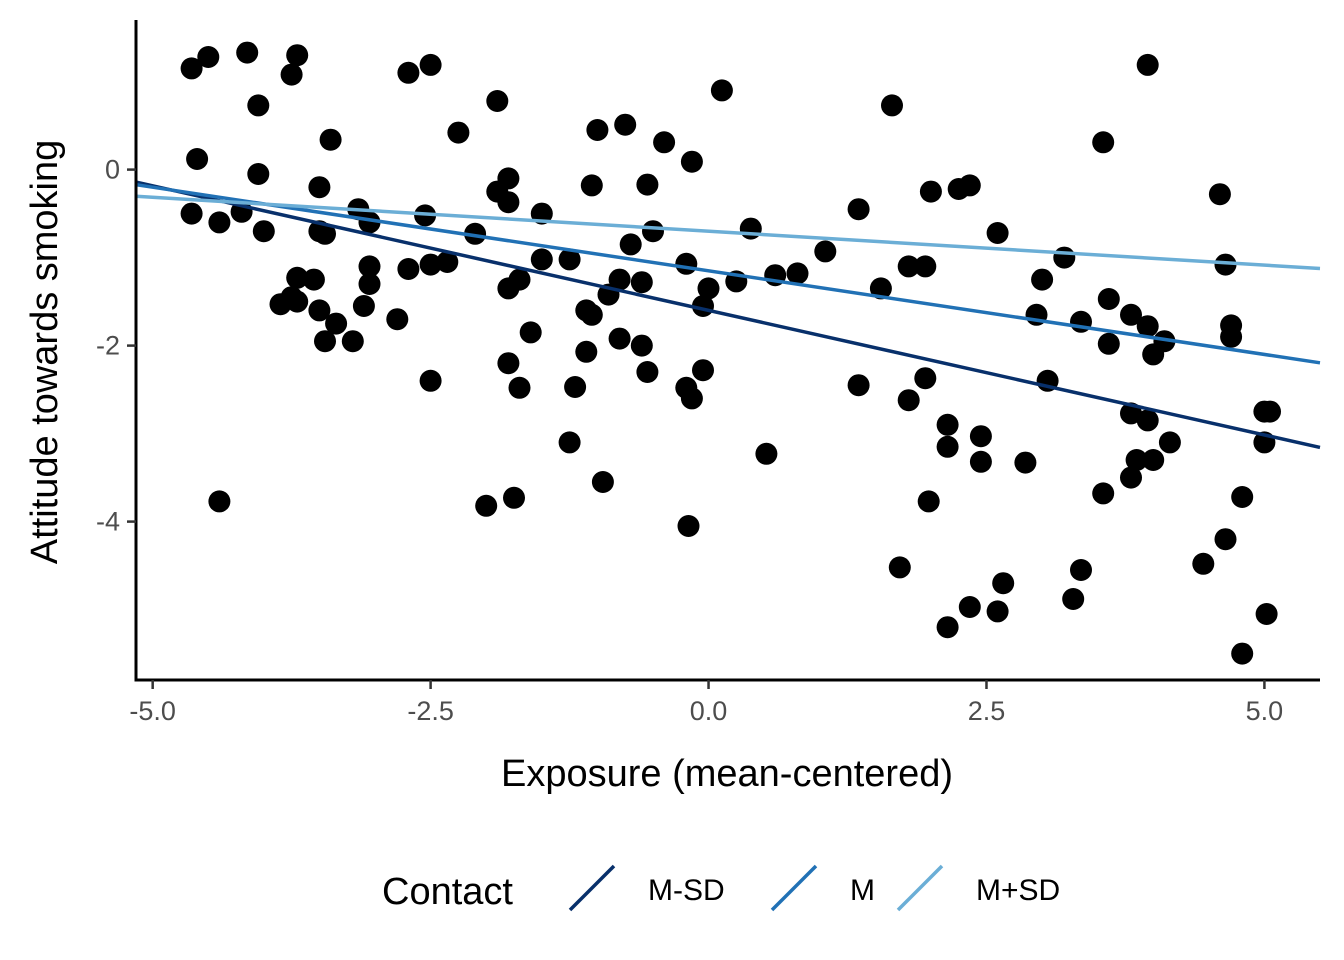 This screenshot has height=960, width=1344. What do you see at coordinates (686, 890) in the screenshot?
I see `legend-label-m-sd: M-SD` at bounding box center [686, 890].